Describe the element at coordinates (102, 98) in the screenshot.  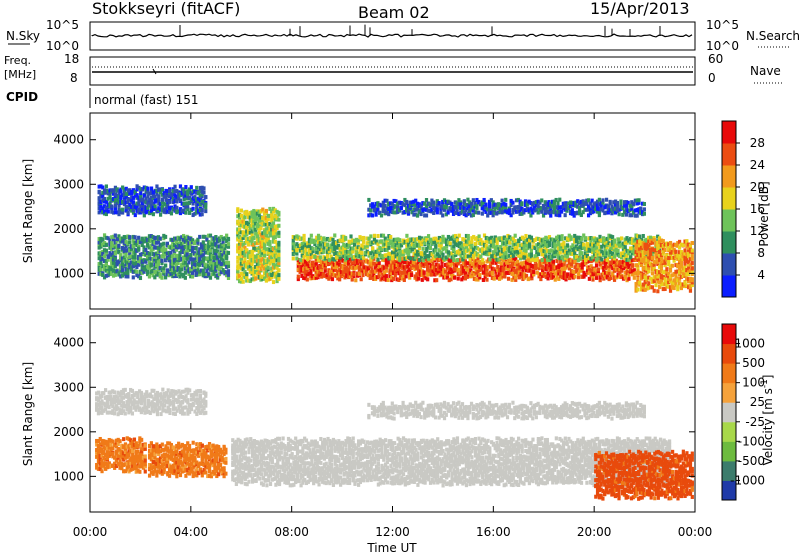
I see `cpid-panel: CPID normal (fast) 151` at that location.